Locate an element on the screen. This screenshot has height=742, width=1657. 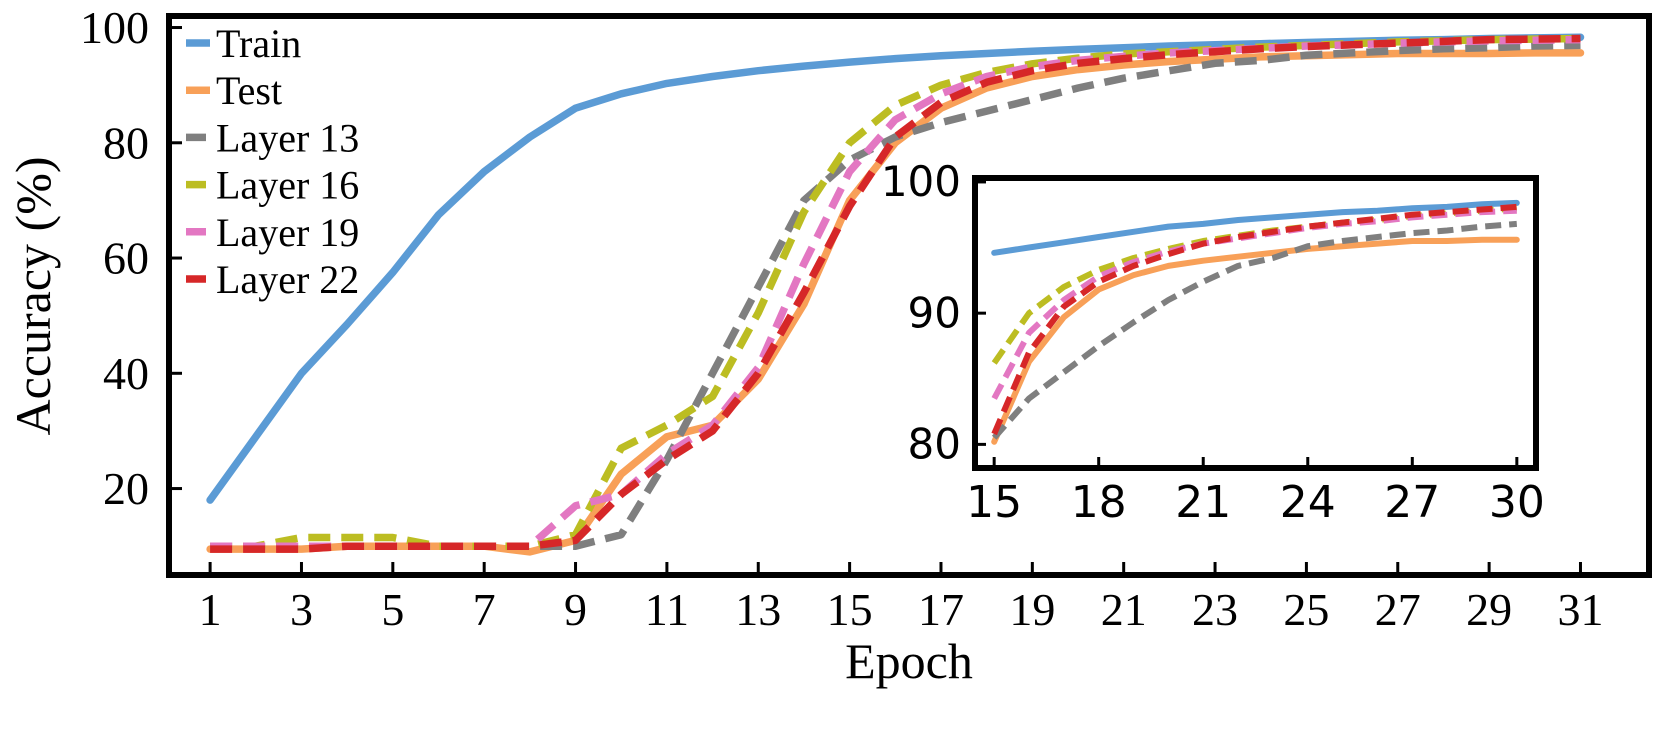
legend-label-test: Test is located at coordinates (249, 90).